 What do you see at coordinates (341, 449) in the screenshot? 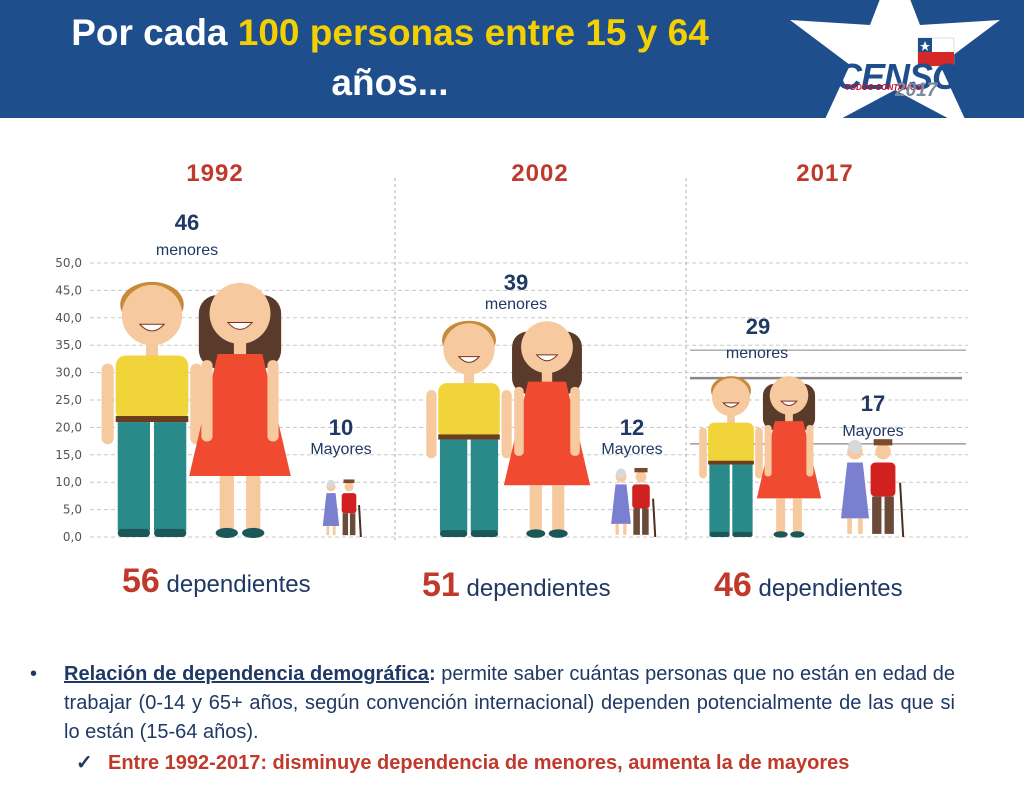
I see `mayores-label-1992: Mayores` at bounding box center [341, 449].